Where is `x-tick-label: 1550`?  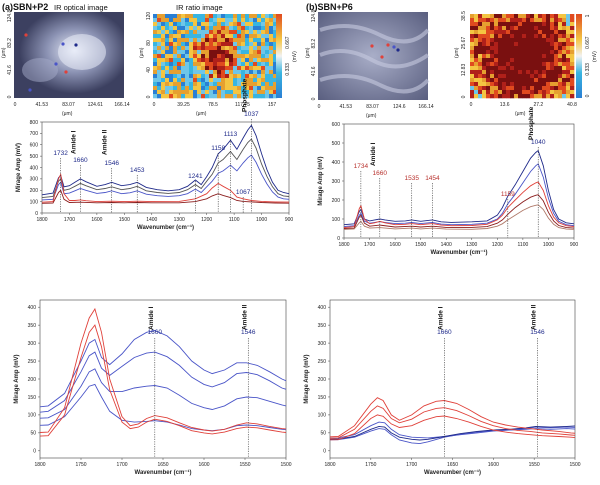
x-tick-label: 1550 is located at coordinates (534, 465).